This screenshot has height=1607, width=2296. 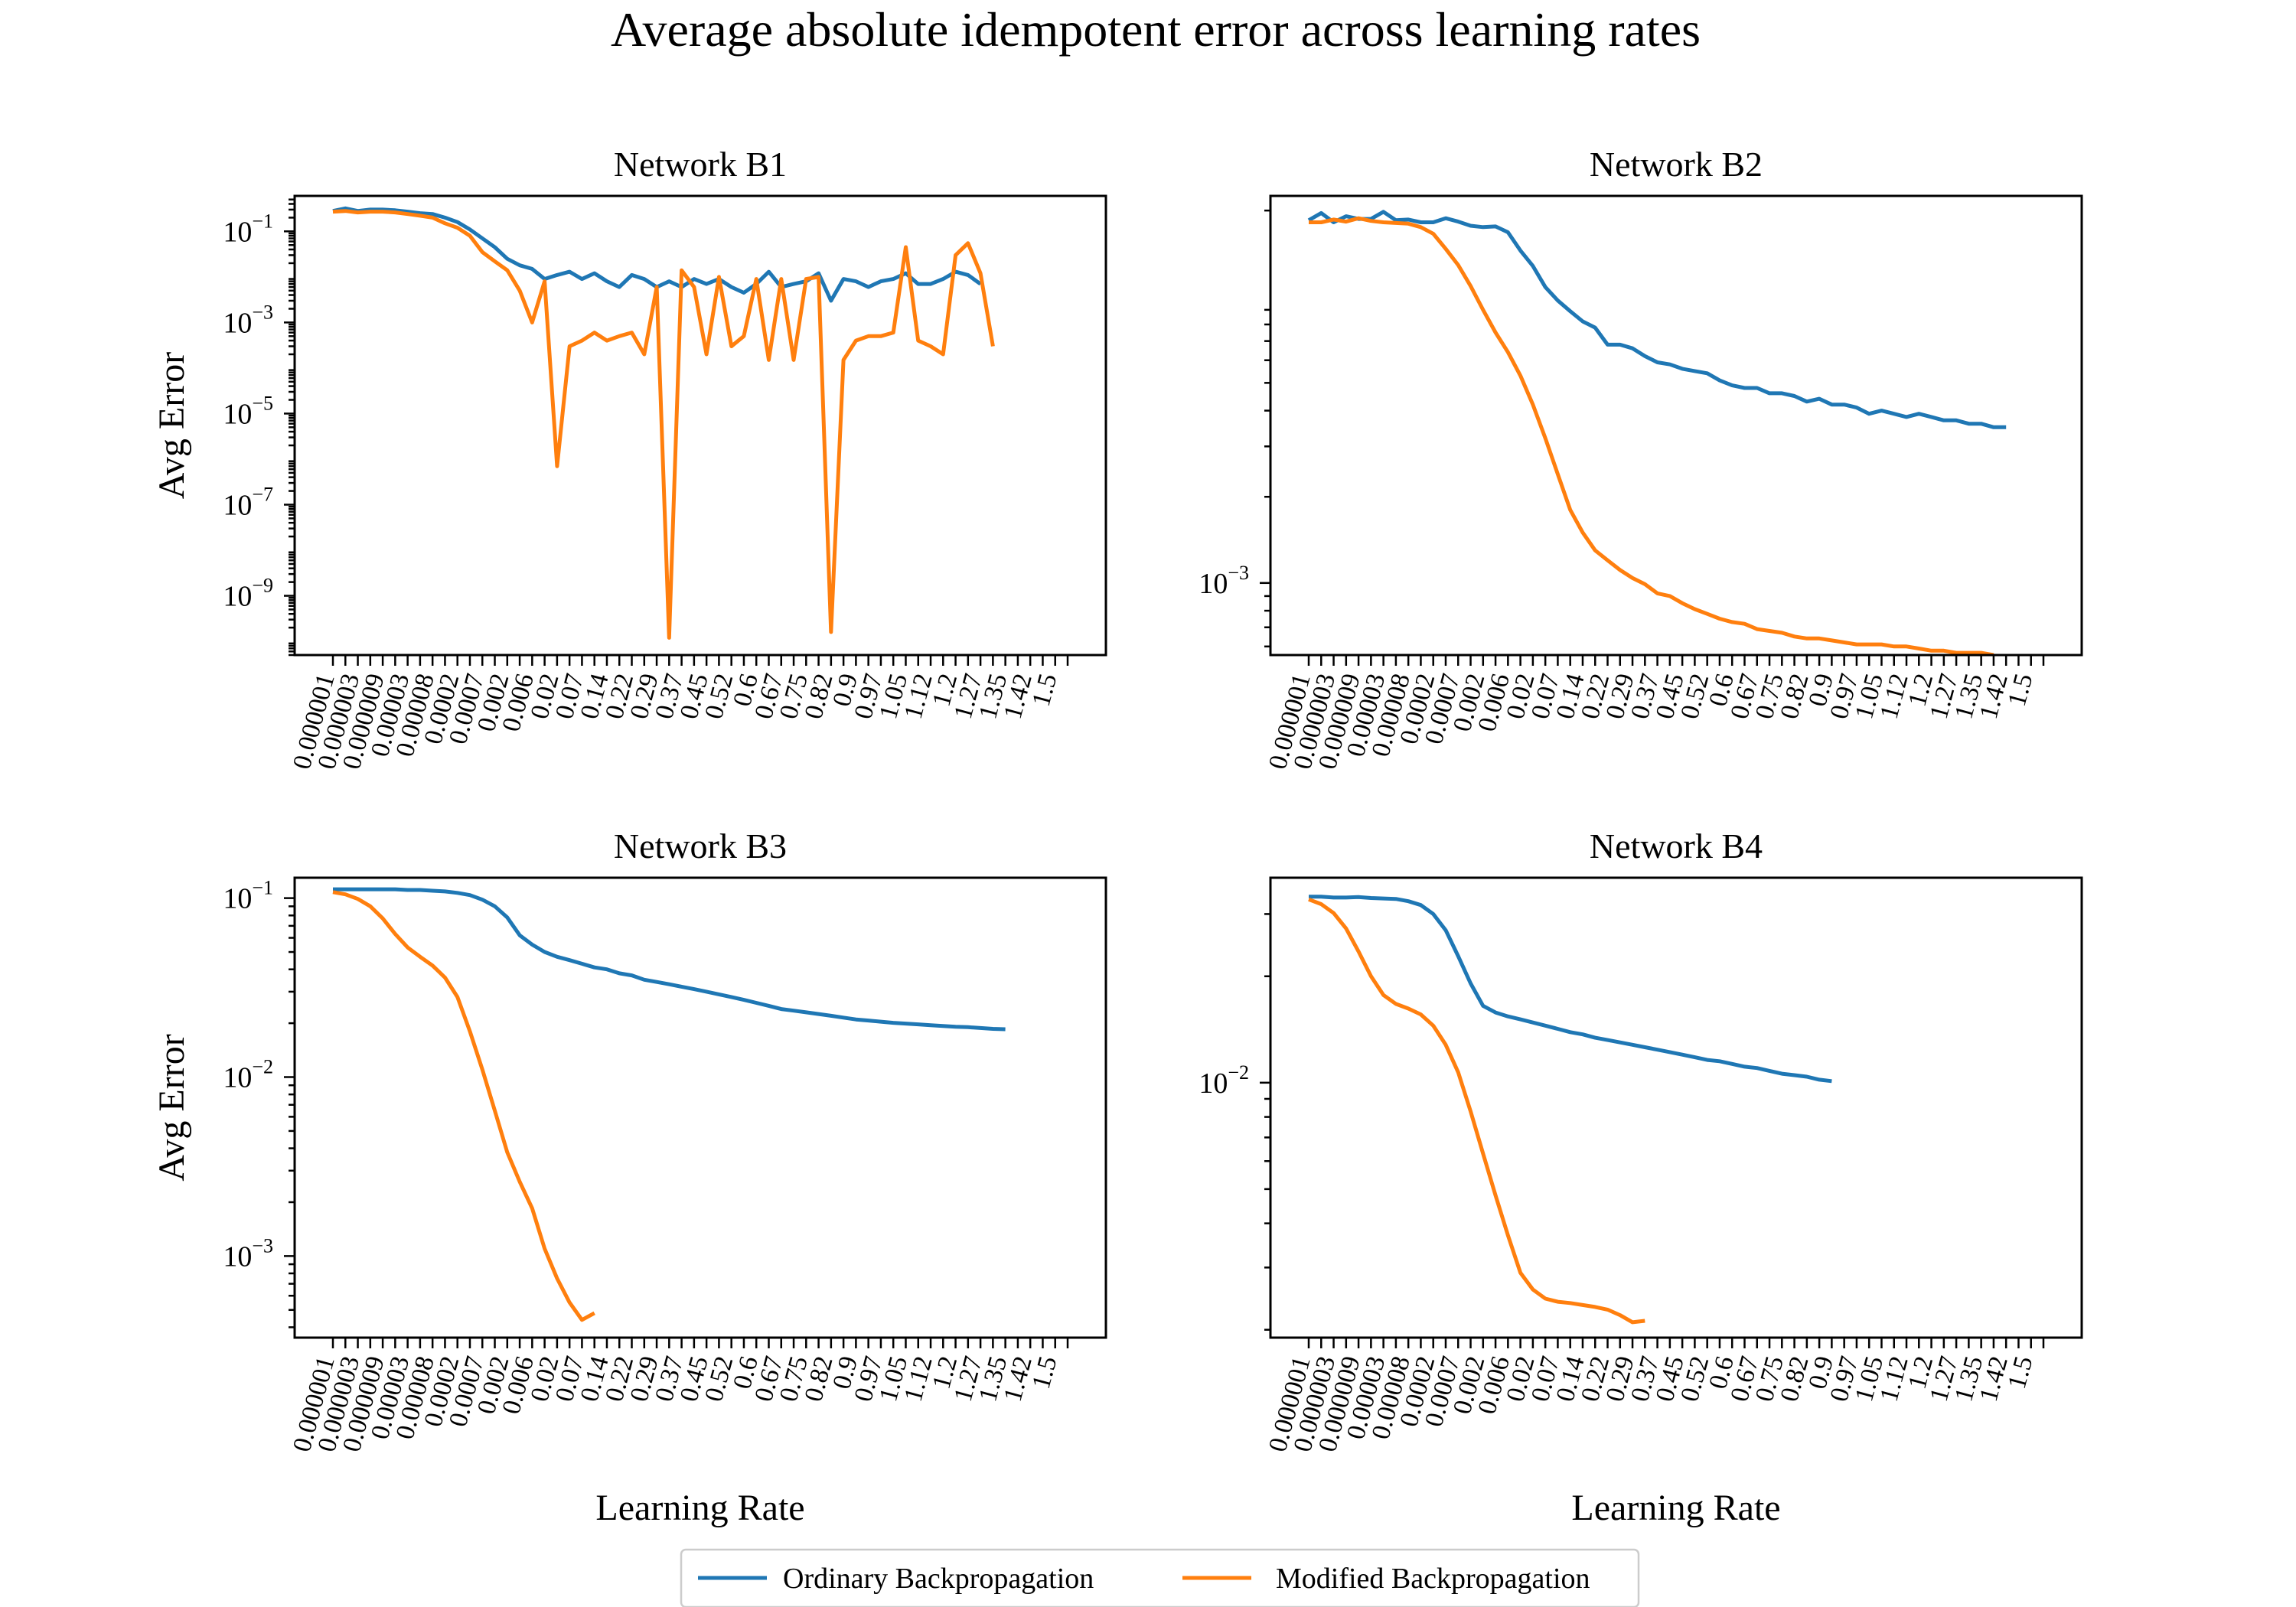 I want to click on panel-title: Network B1, so click(x=700, y=164).